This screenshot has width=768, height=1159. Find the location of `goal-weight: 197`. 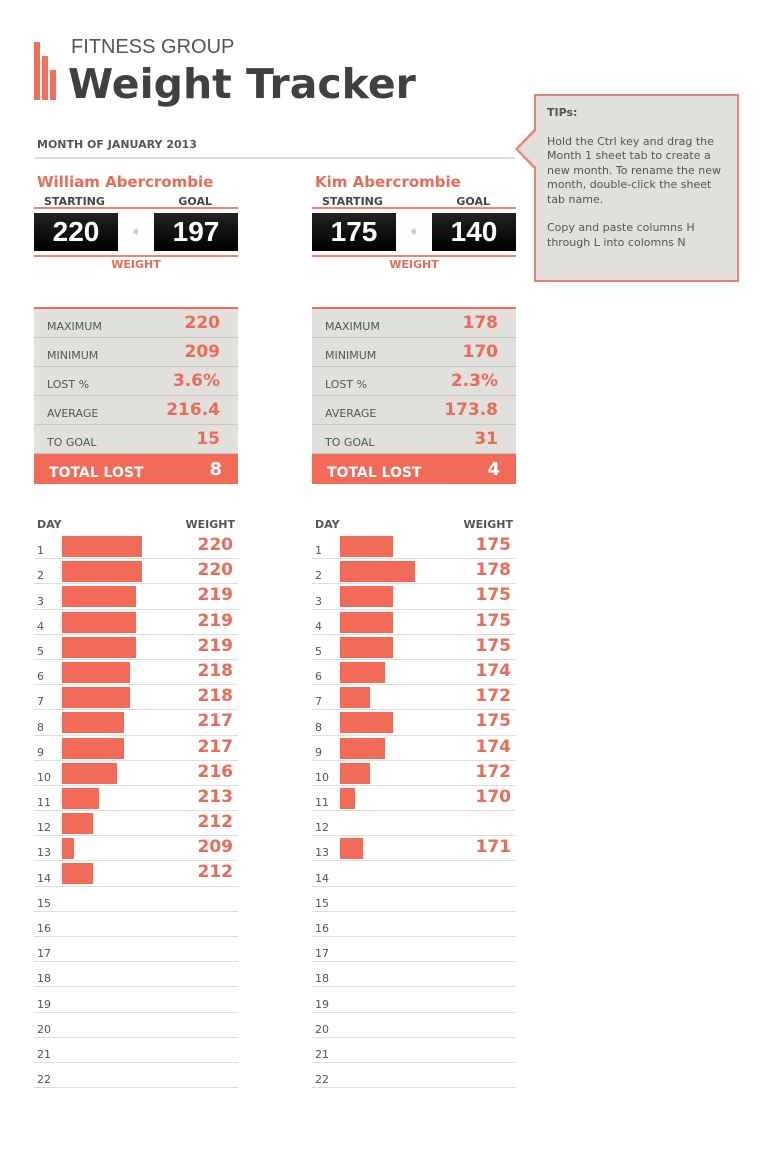

goal-weight: 197 is located at coordinates (195, 232).